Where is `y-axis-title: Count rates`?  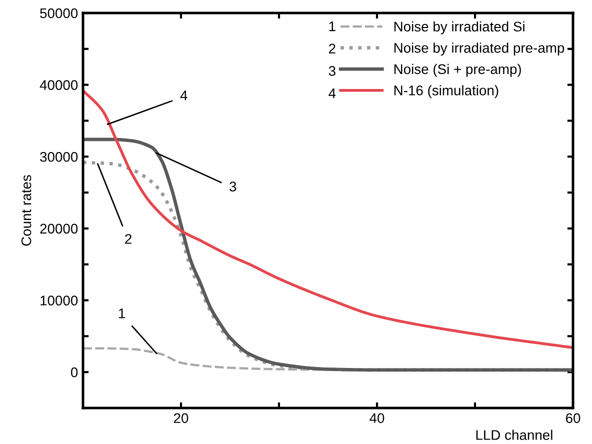
y-axis-title: Count rates is located at coordinates (26, 210).